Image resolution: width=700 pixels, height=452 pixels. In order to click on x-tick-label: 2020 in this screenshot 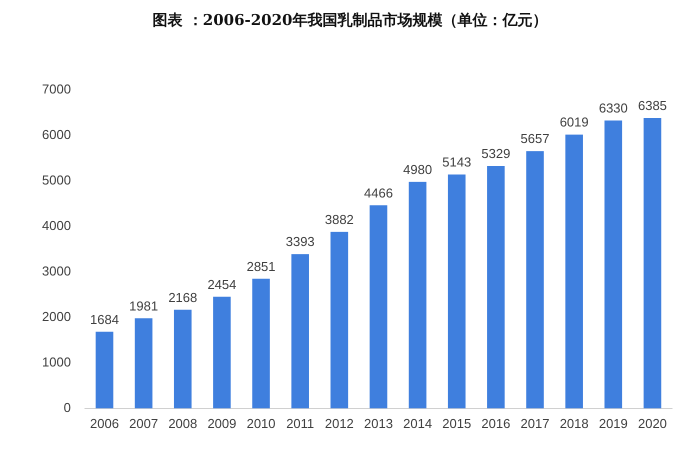, I will do `click(652, 423)`.